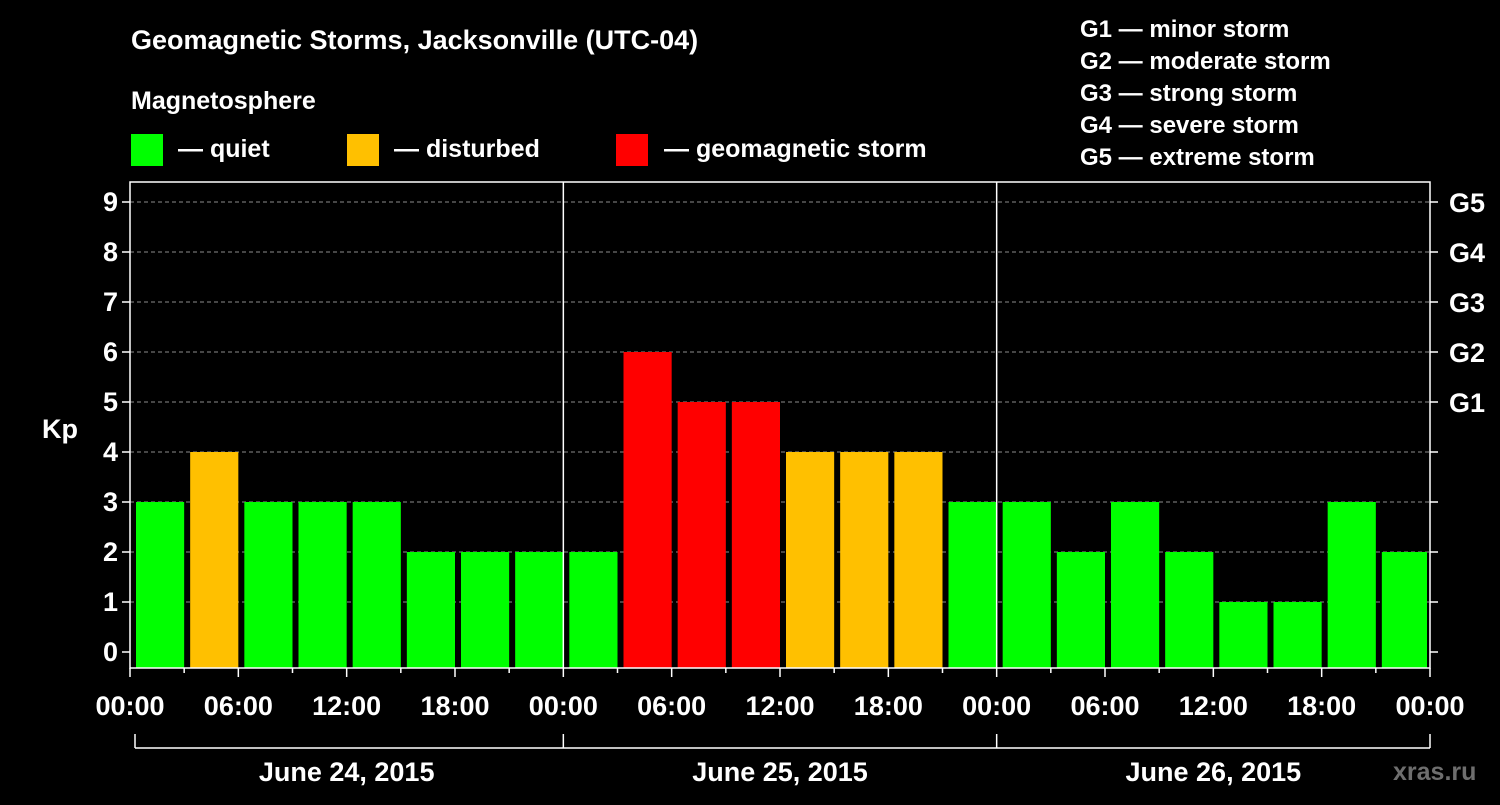  What do you see at coordinates (1188, 93) in the screenshot?
I see `storm-scale-g3: G3 — strong storm` at bounding box center [1188, 93].